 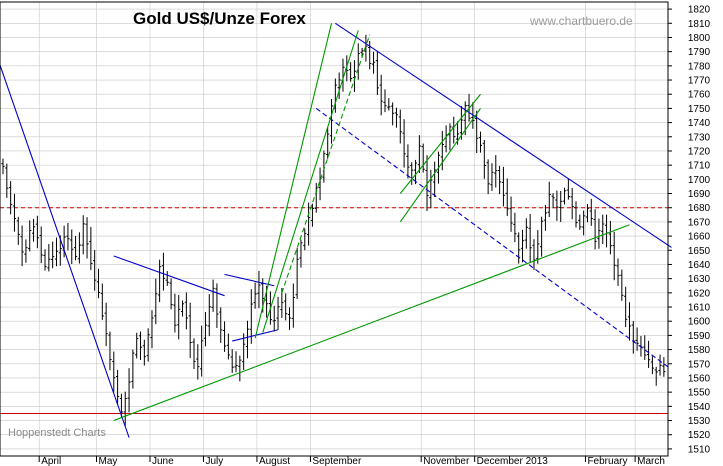 What do you see at coordinates (699, 293) in the screenshot?
I see `y-tick-label: 1620` at bounding box center [699, 293].